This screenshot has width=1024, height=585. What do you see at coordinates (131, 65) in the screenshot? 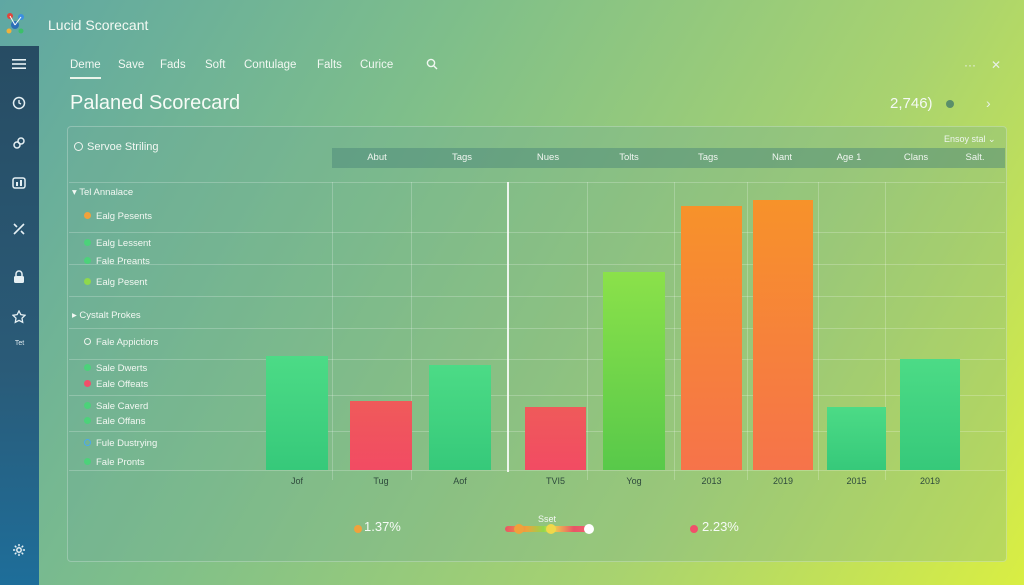
I see `menu-item-save: Save` at bounding box center [131, 65].